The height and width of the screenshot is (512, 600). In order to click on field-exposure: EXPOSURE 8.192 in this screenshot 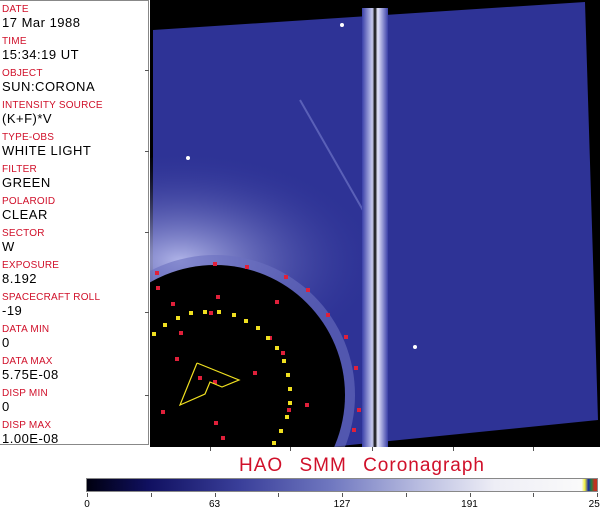, I will do `click(30, 273)`.